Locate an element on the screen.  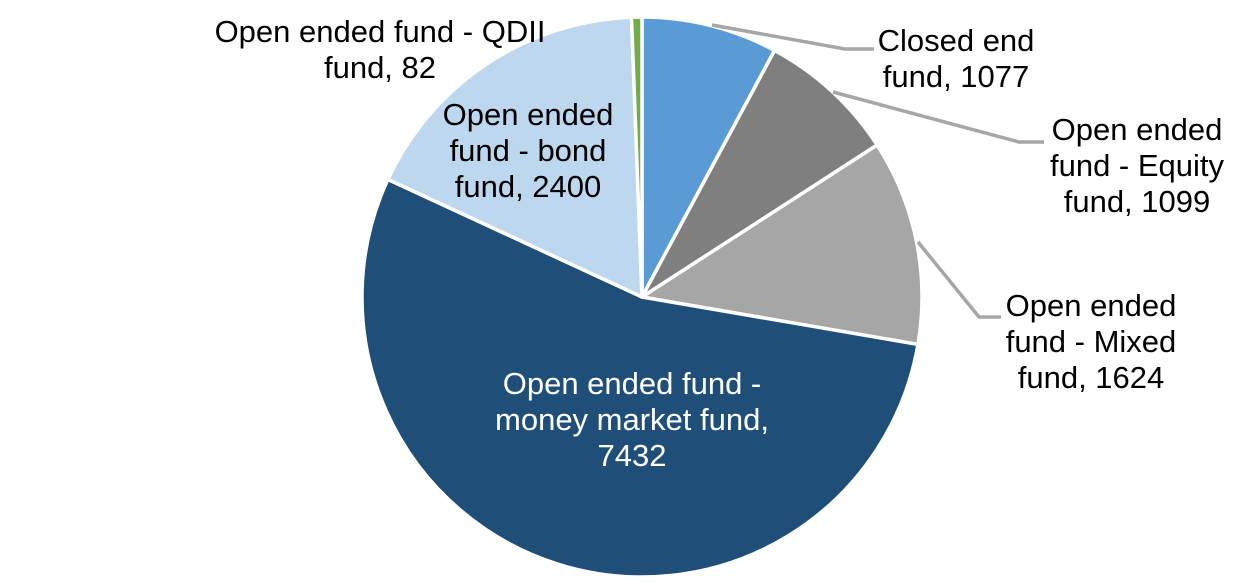
leader-line-equity-fund is located at coordinates (938, 117).